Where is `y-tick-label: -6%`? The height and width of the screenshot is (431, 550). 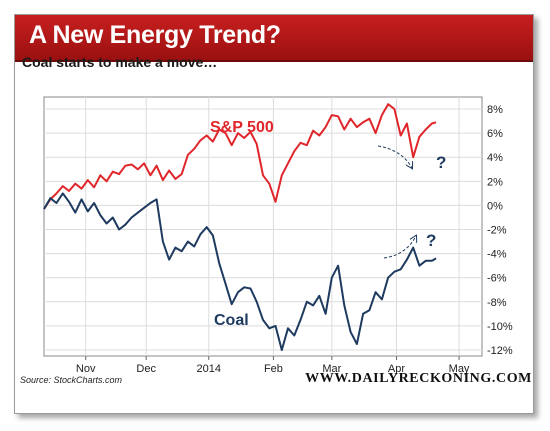 y-tick-label: -6% is located at coordinates (497, 279).